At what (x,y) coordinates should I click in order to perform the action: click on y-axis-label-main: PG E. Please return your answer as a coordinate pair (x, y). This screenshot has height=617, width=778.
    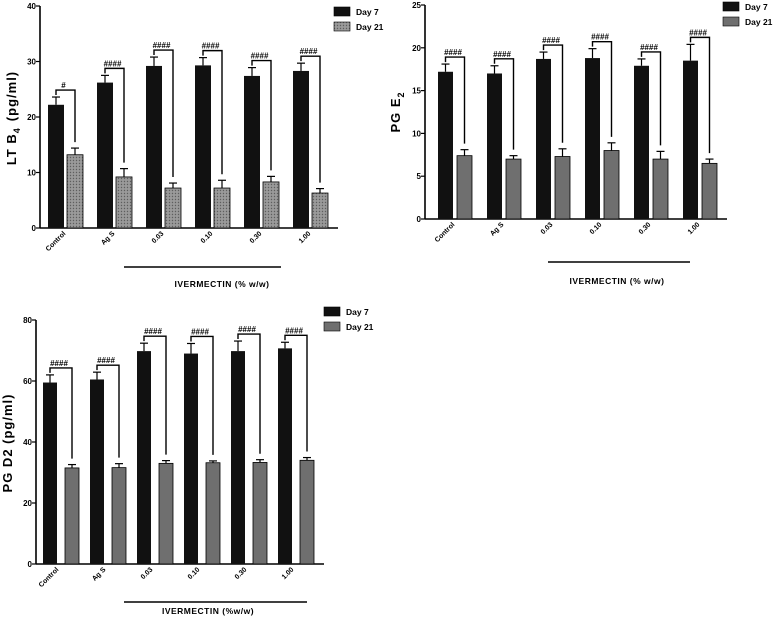
    Looking at the image, I should click on (395, 114).